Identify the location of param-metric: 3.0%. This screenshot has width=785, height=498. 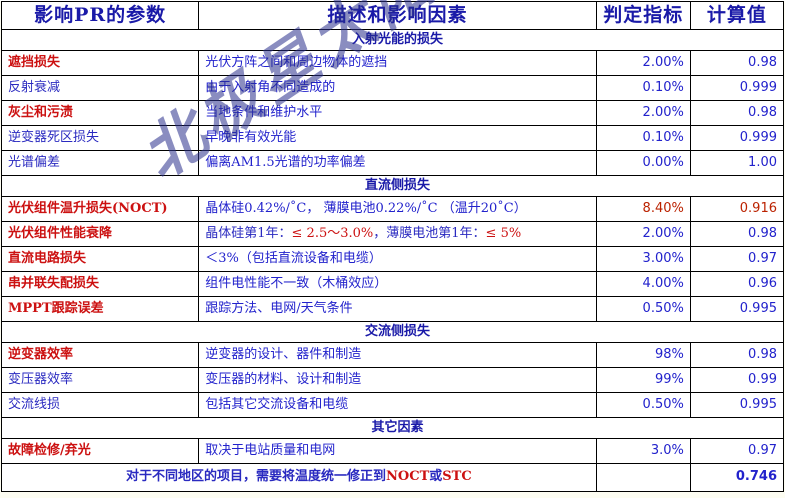
(643, 451).